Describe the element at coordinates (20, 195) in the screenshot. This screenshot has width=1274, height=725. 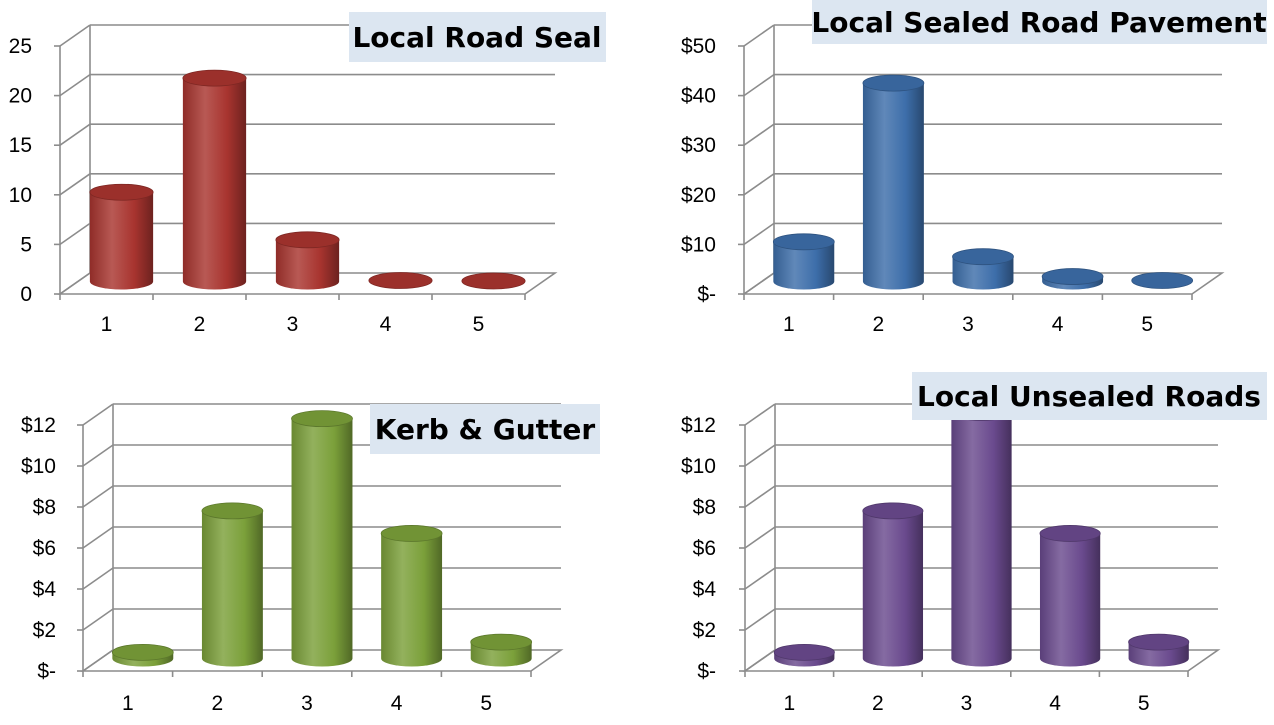
I see `y-tick-label: 10` at that location.